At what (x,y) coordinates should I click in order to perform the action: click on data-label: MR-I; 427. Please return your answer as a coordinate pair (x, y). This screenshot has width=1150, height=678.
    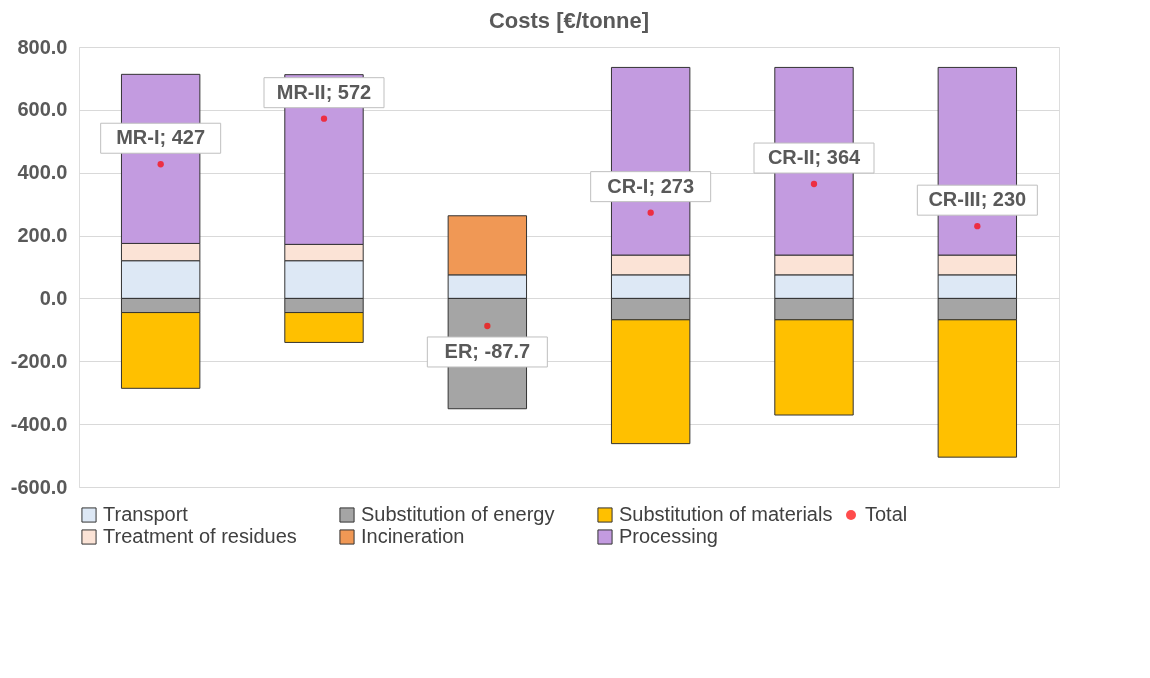
    Looking at the image, I should click on (161, 137).